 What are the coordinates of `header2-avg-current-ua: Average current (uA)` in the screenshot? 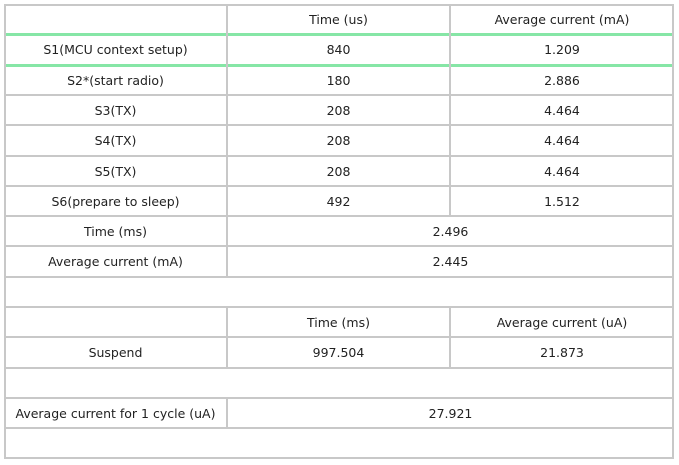 It's located at (562, 322).